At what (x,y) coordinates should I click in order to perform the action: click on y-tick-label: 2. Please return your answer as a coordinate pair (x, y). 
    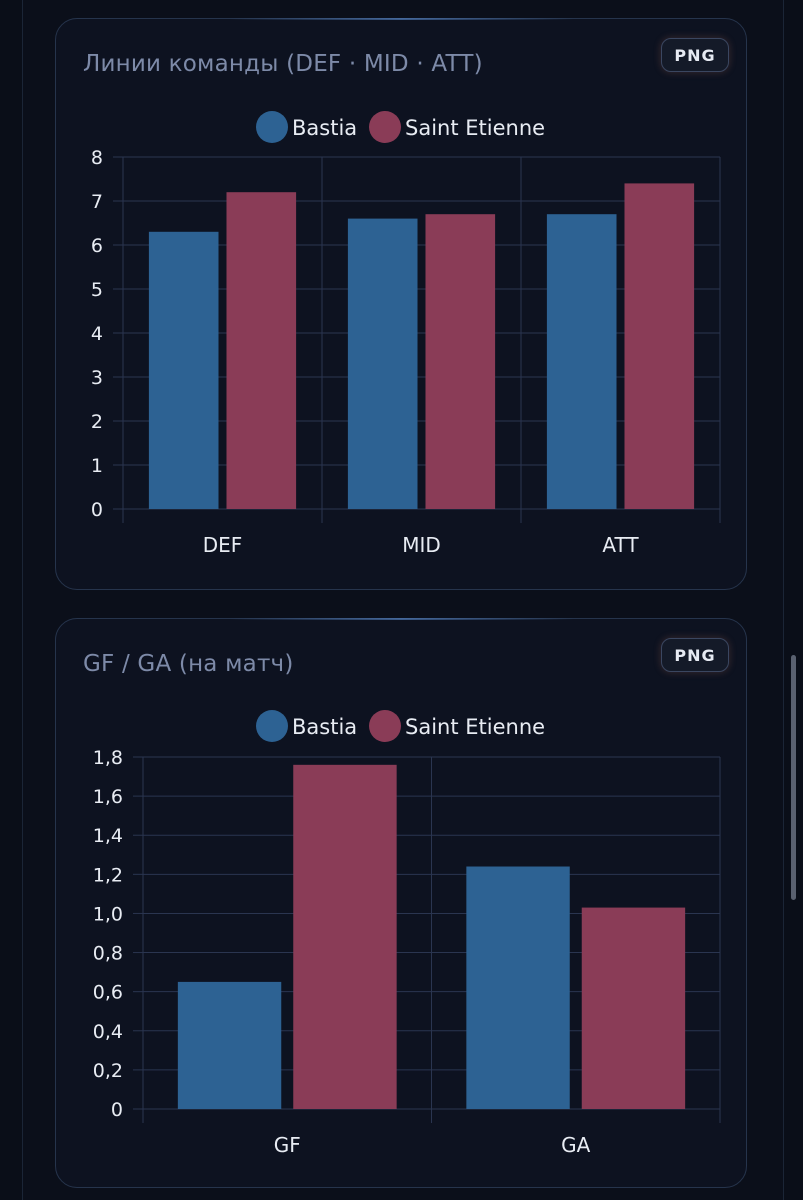
    Looking at the image, I should click on (97, 422).